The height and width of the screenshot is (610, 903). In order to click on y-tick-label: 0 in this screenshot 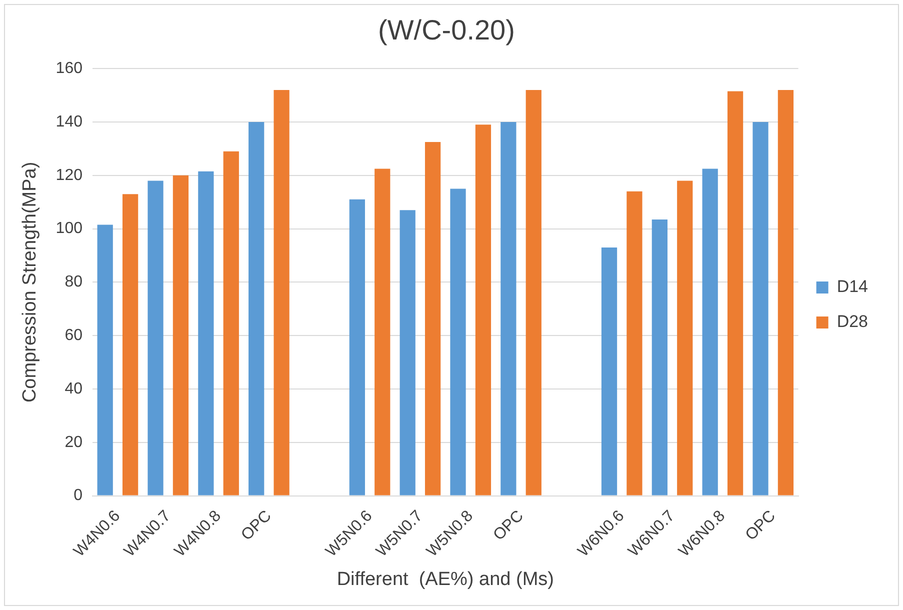, I will do `click(78, 495)`.